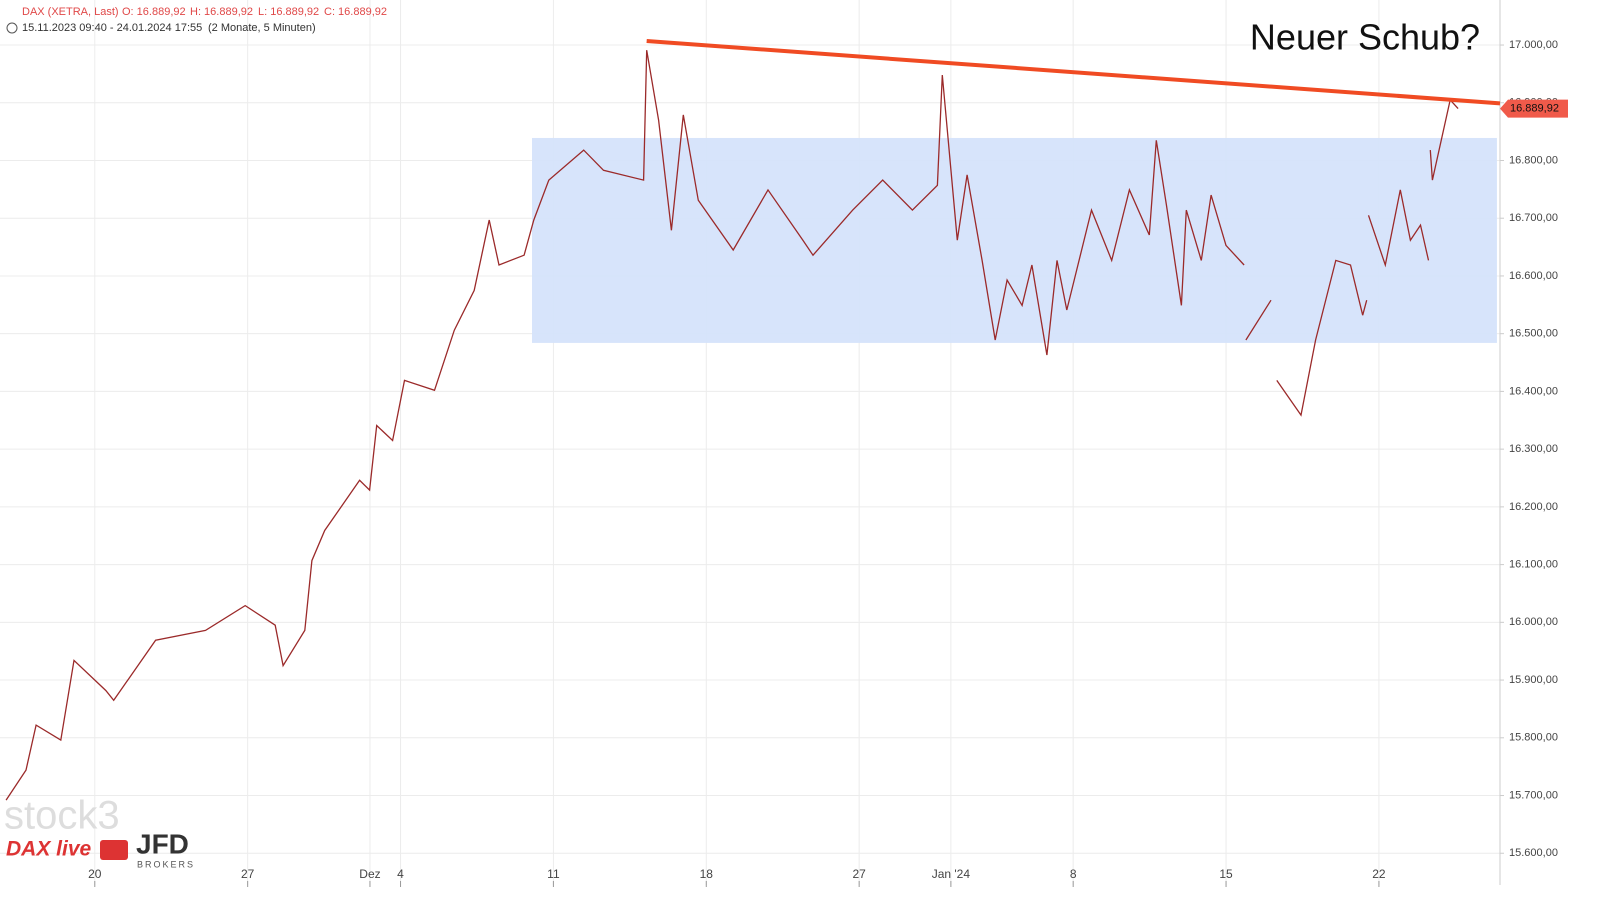 This screenshot has width=1603, height=905. I want to click on logo-play, so click(114, 850).